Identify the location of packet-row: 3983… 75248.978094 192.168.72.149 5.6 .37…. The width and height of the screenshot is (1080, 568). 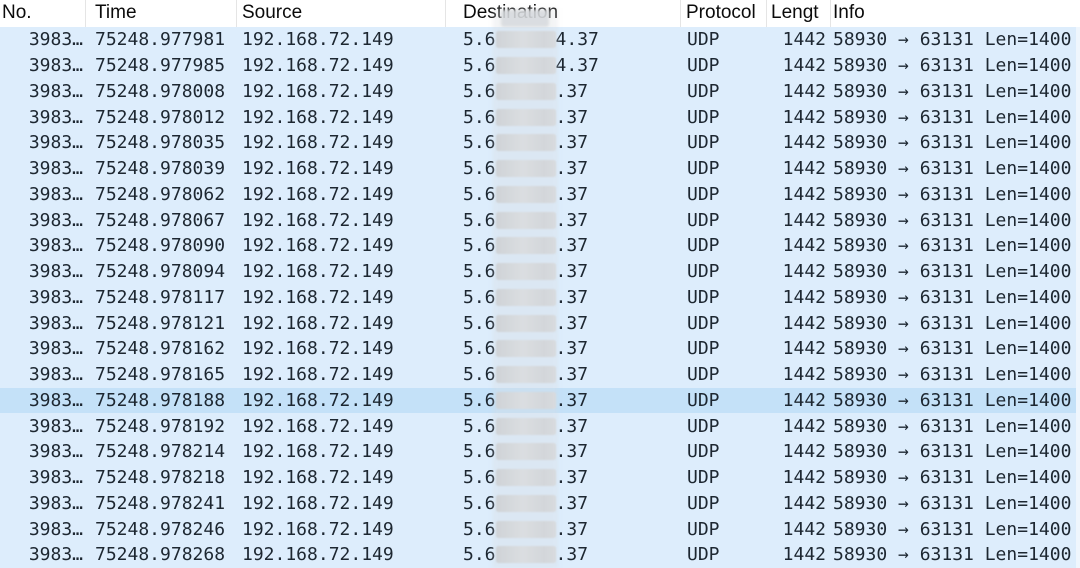
(540, 271).